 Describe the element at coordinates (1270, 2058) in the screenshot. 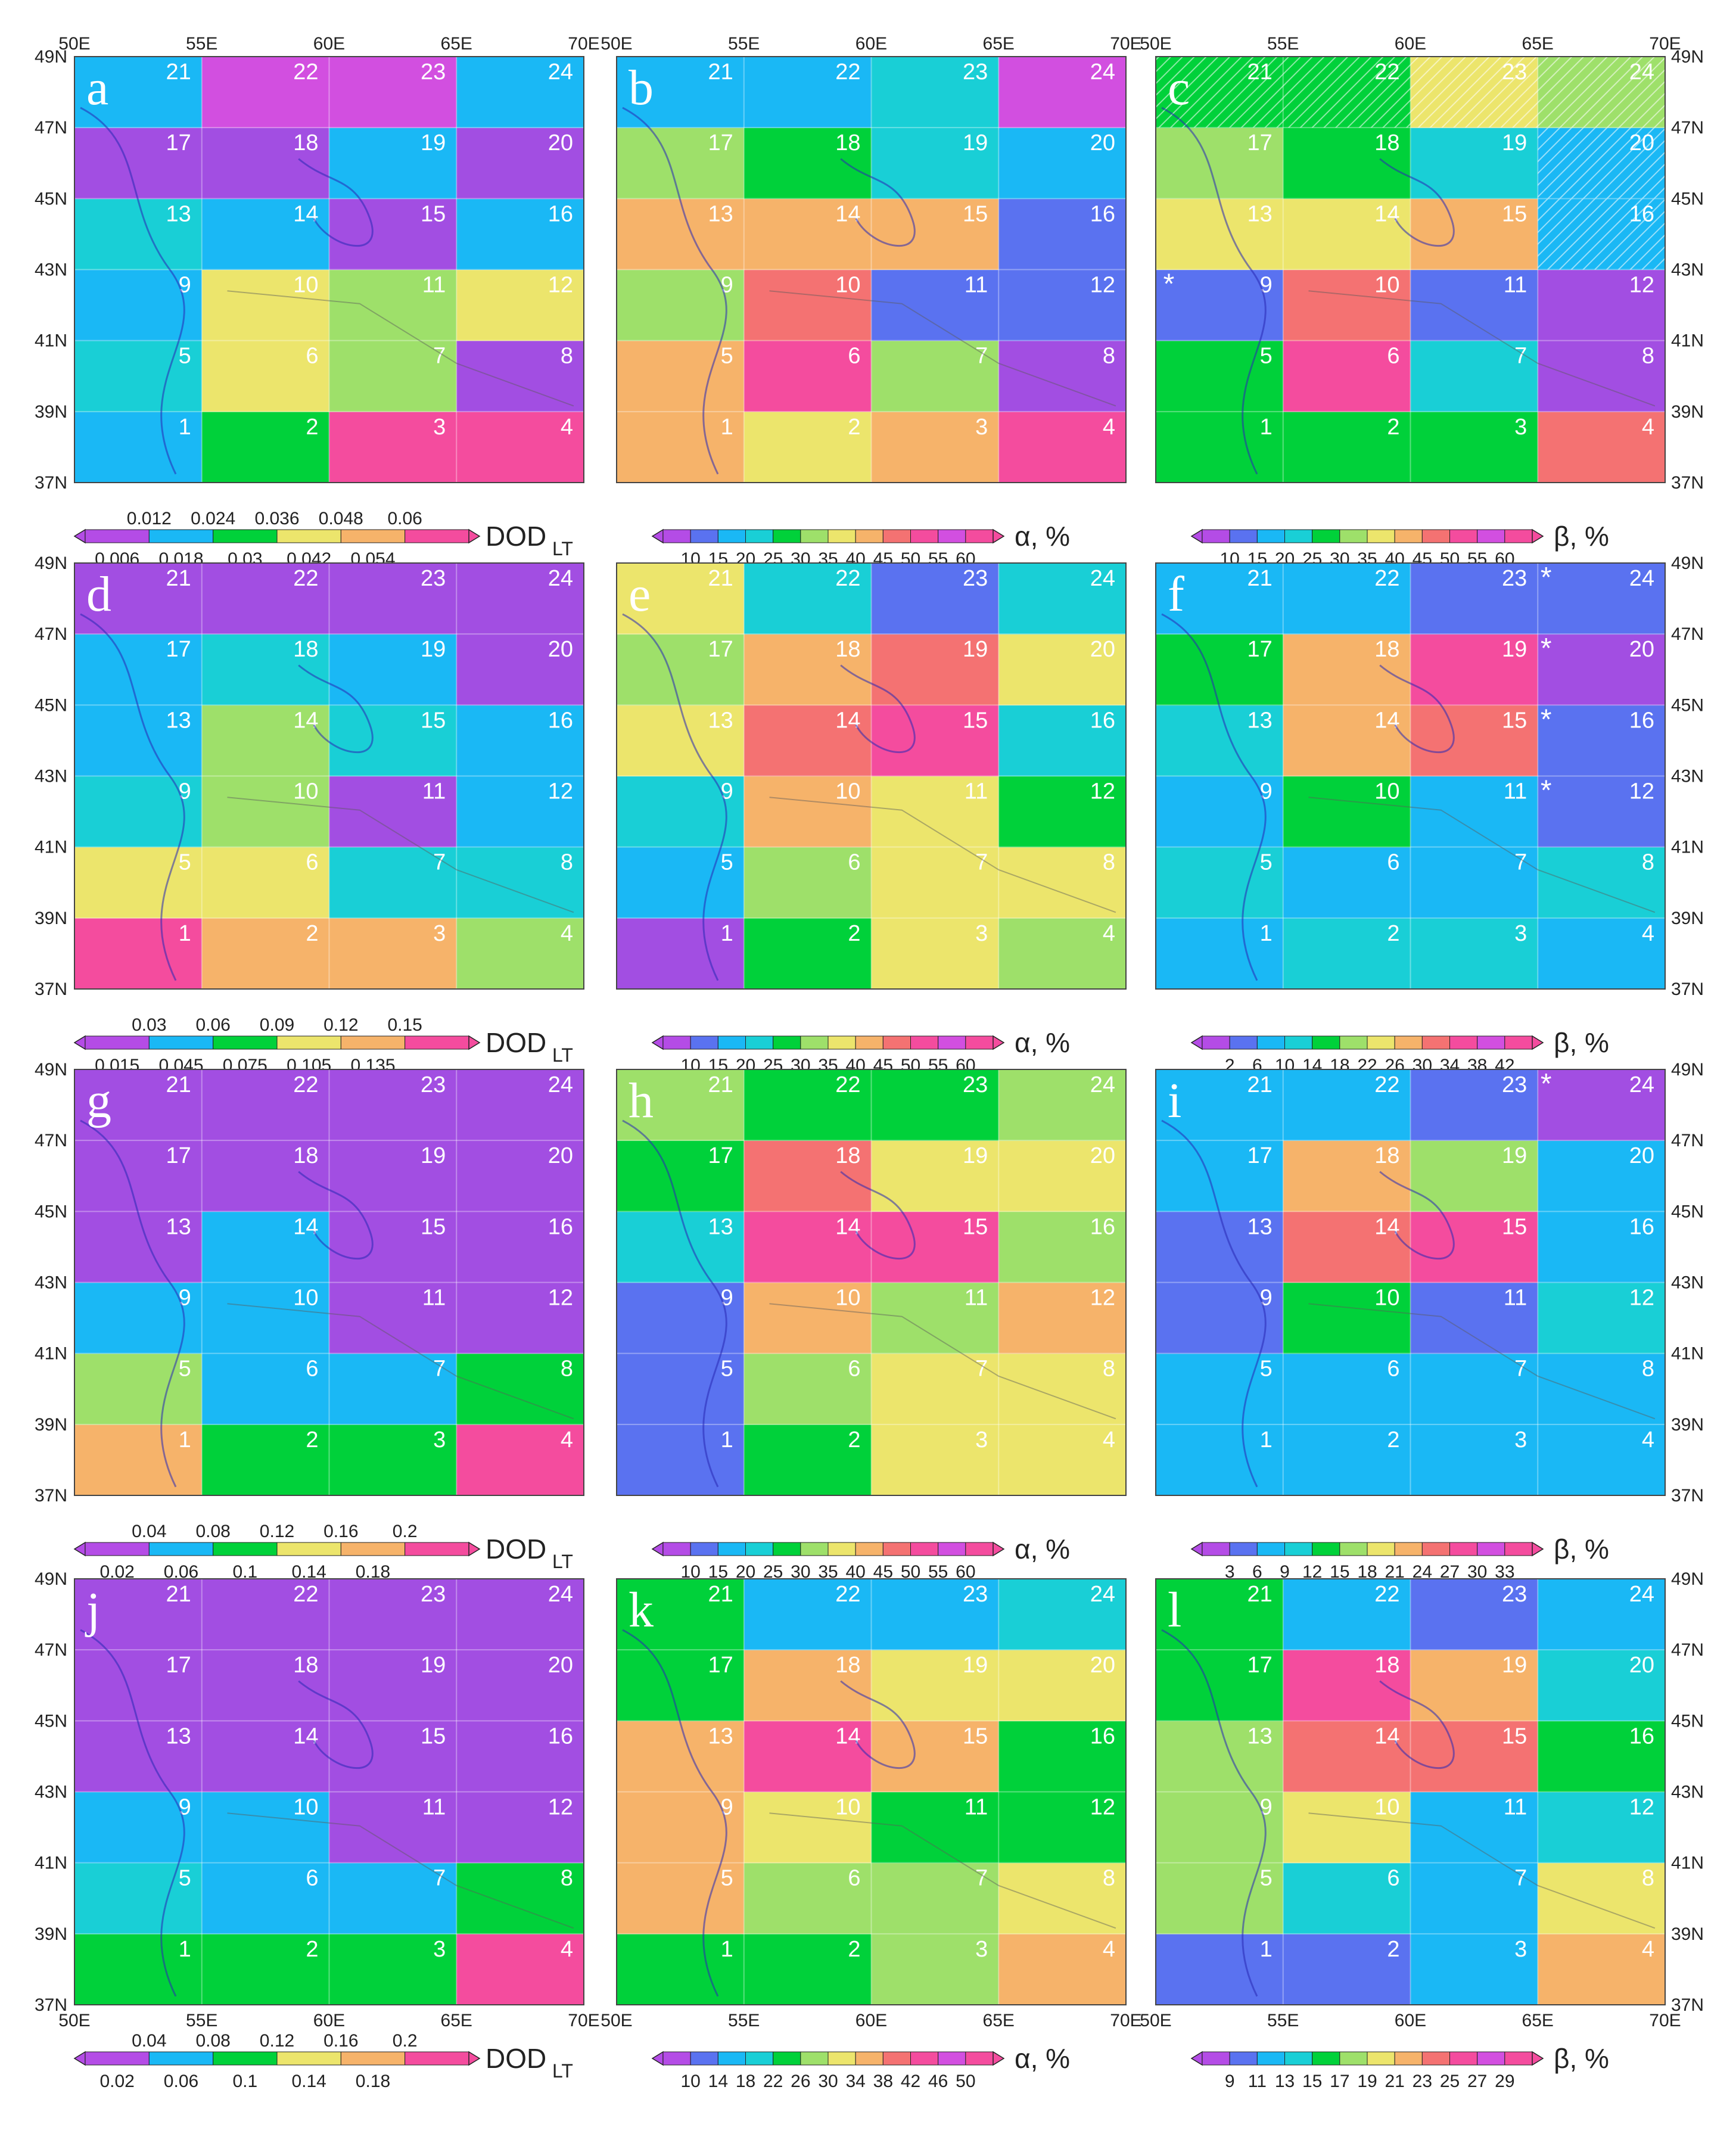

I see `colorbar-l-segment` at that location.